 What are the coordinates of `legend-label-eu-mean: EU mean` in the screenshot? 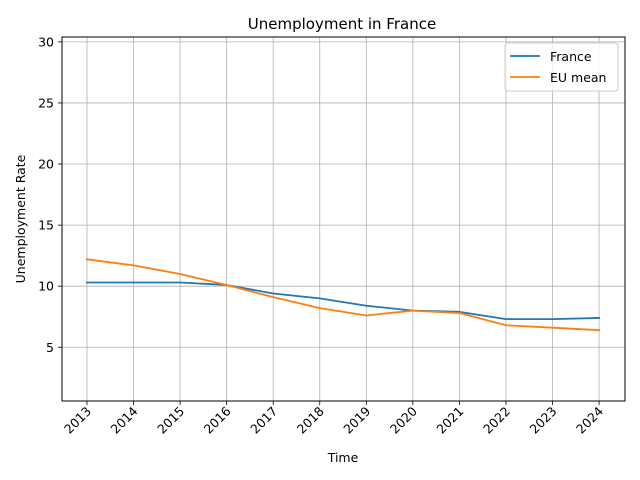 It's located at (578, 77).